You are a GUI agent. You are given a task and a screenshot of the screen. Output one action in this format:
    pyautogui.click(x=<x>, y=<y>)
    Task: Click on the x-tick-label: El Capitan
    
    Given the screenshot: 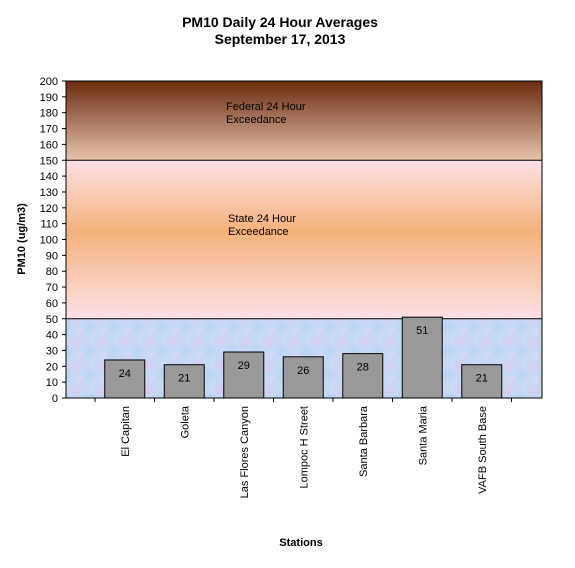 What is the action you would take?
    pyautogui.click(x=126, y=431)
    